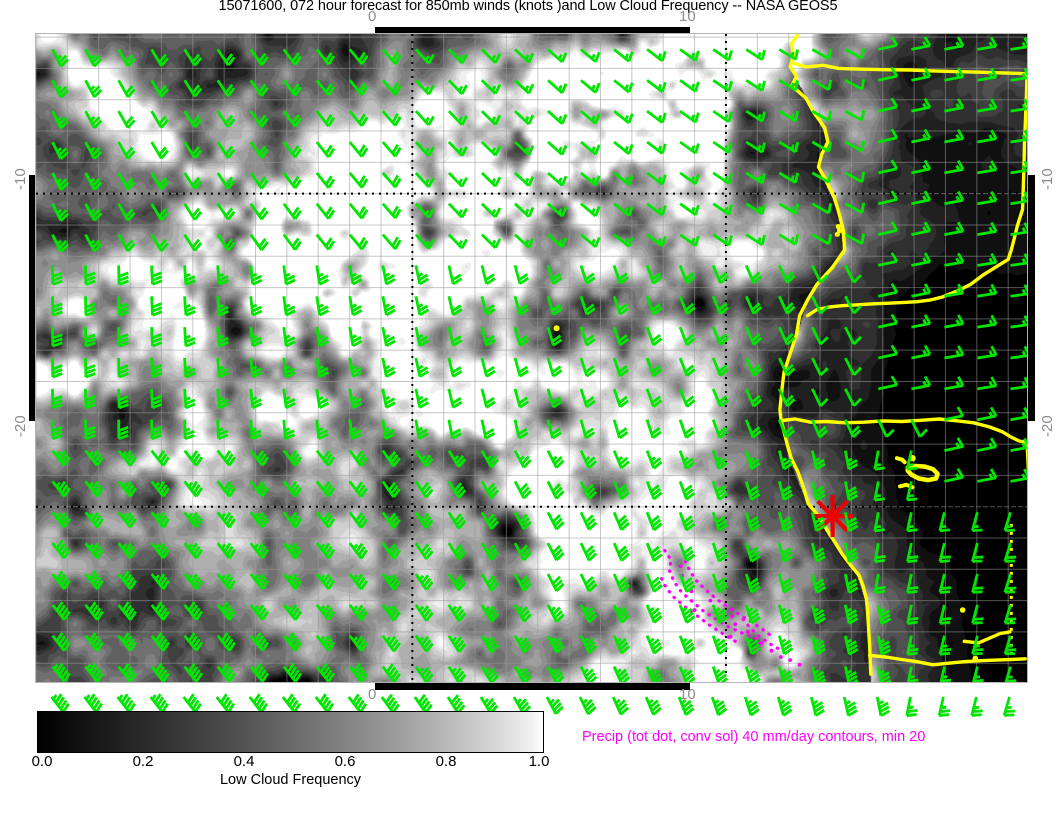 The image size is (1056, 816). What do you see at coordinates (345, 761) in the screenshot?
I see `colorbar-tick-3: 0.6` at bounding box center [345, 761].